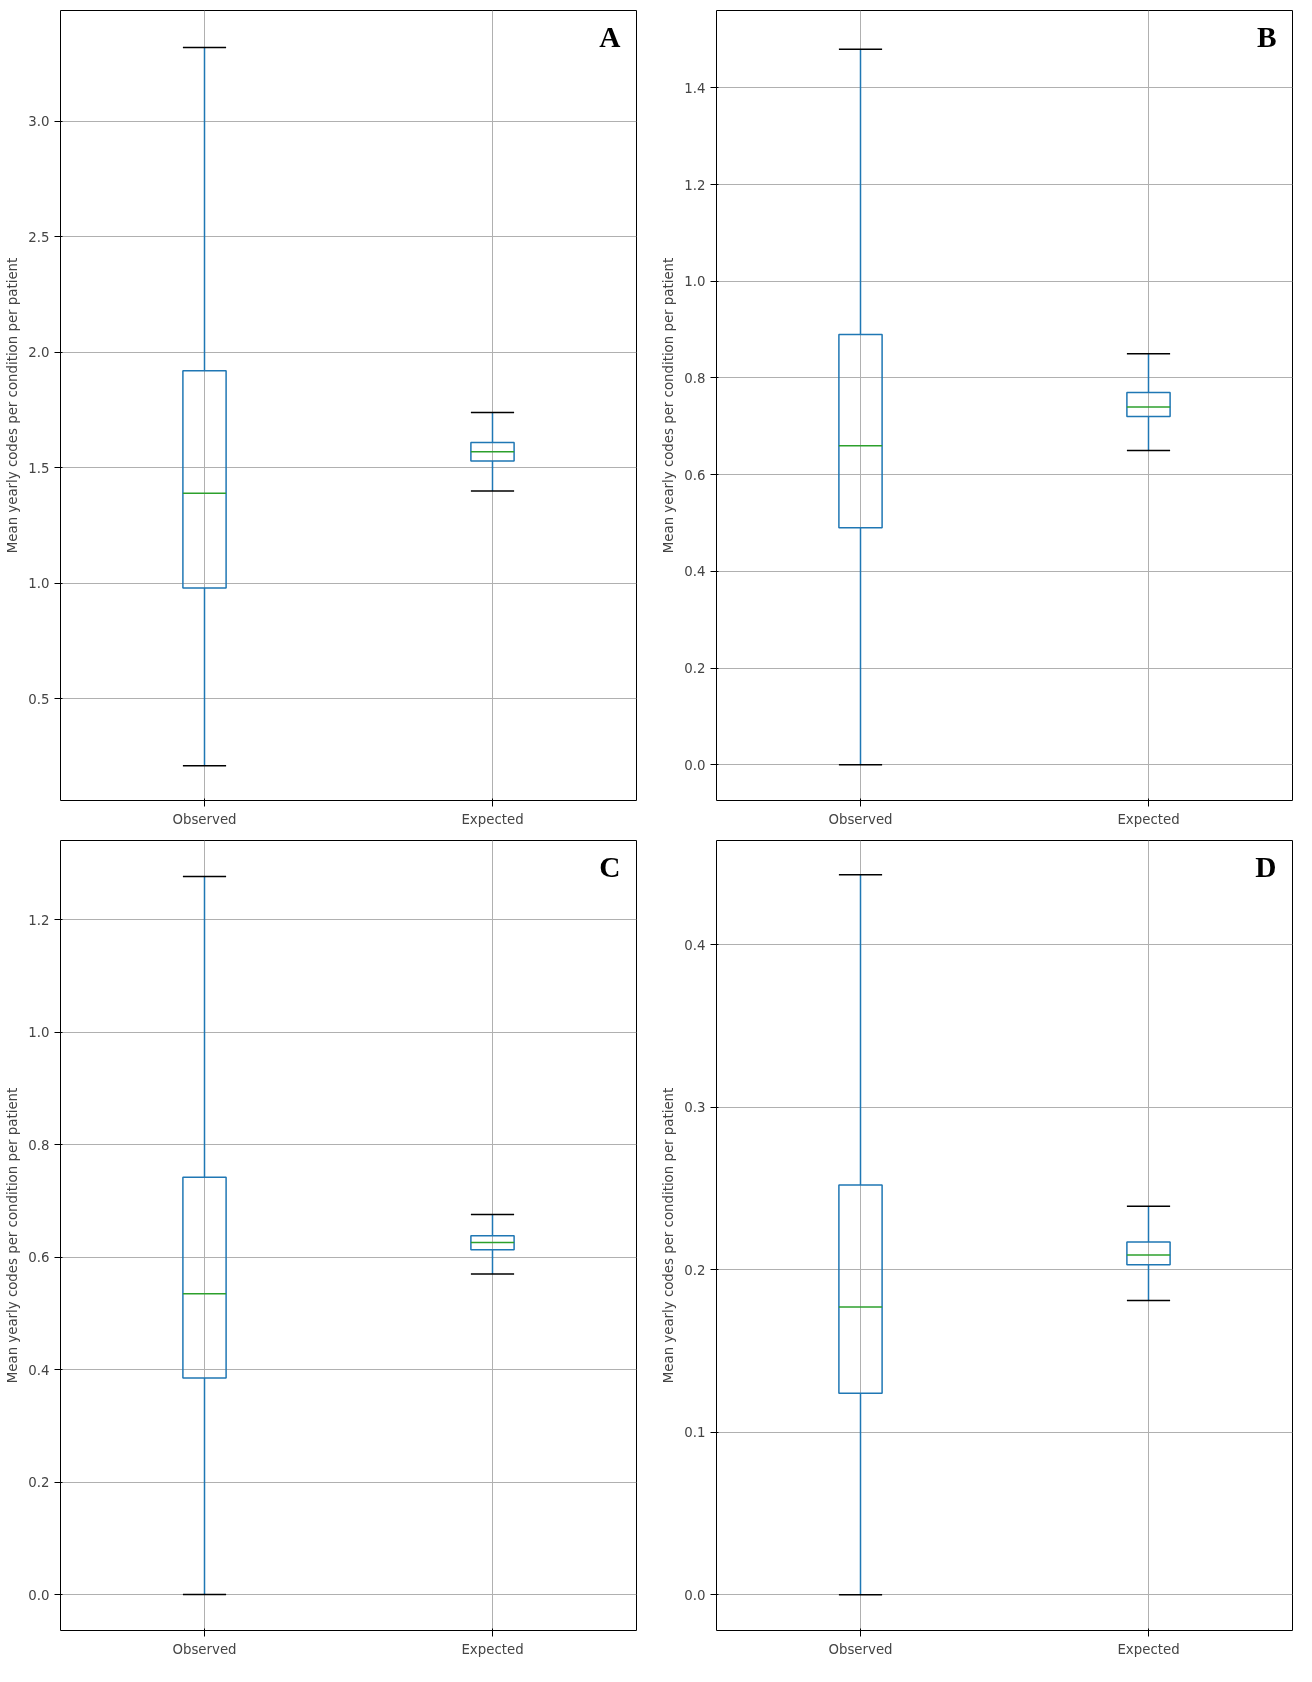 The image size is (1312, 1682). I want to click on y-tick-label: 0.3, so click(695, 1108).